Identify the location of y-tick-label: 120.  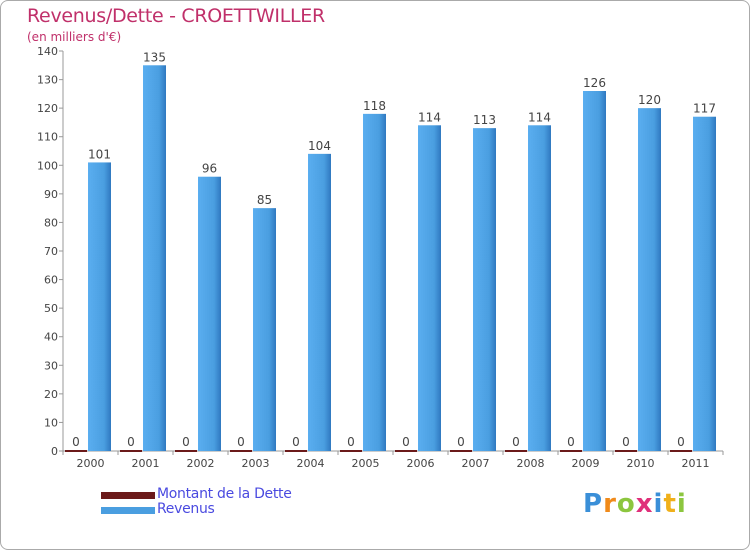
(47, 108).